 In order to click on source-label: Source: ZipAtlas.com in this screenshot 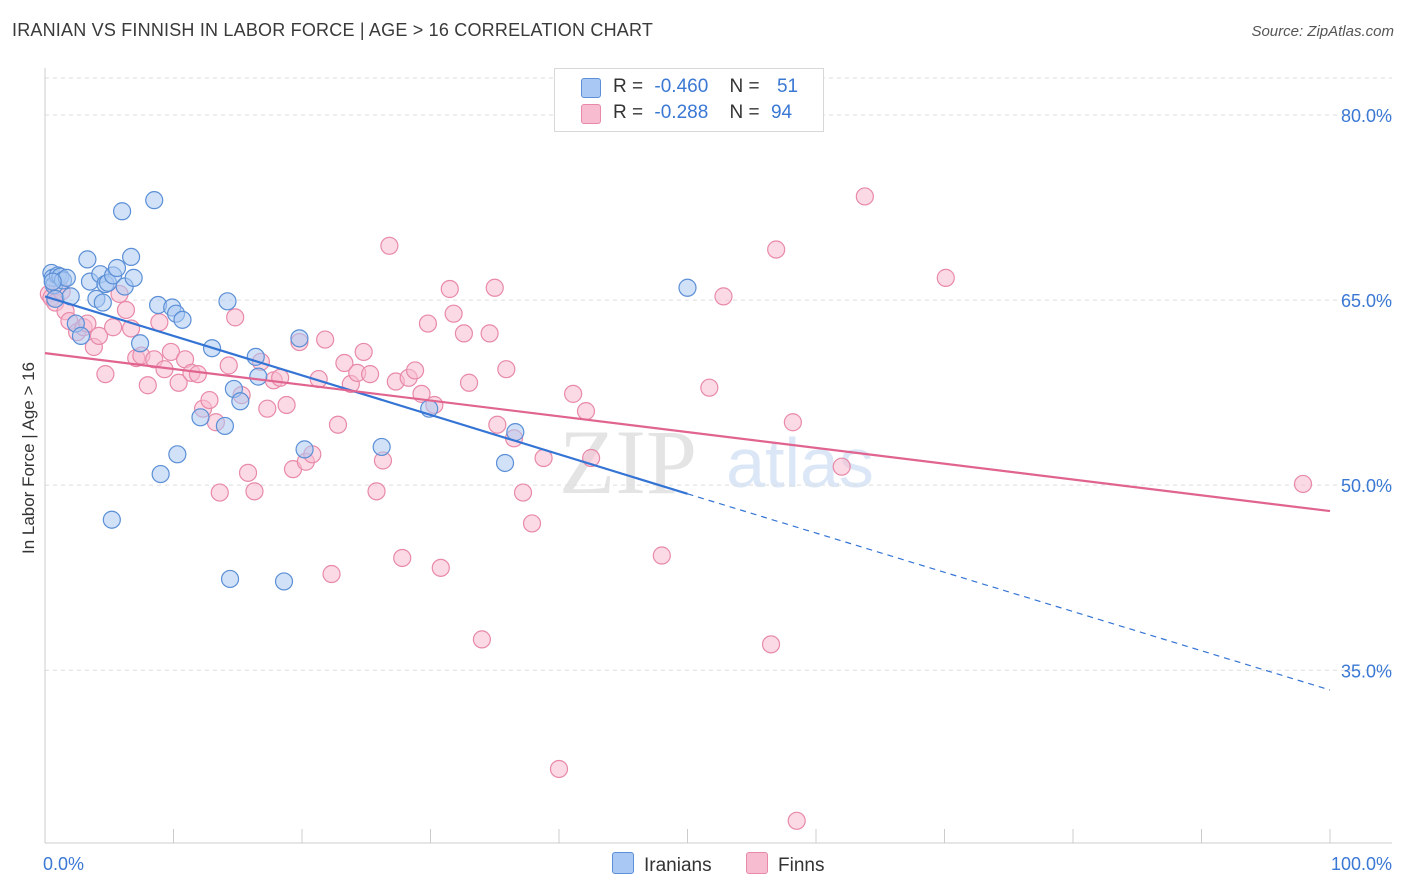, I will do `click(1322, 31)`.